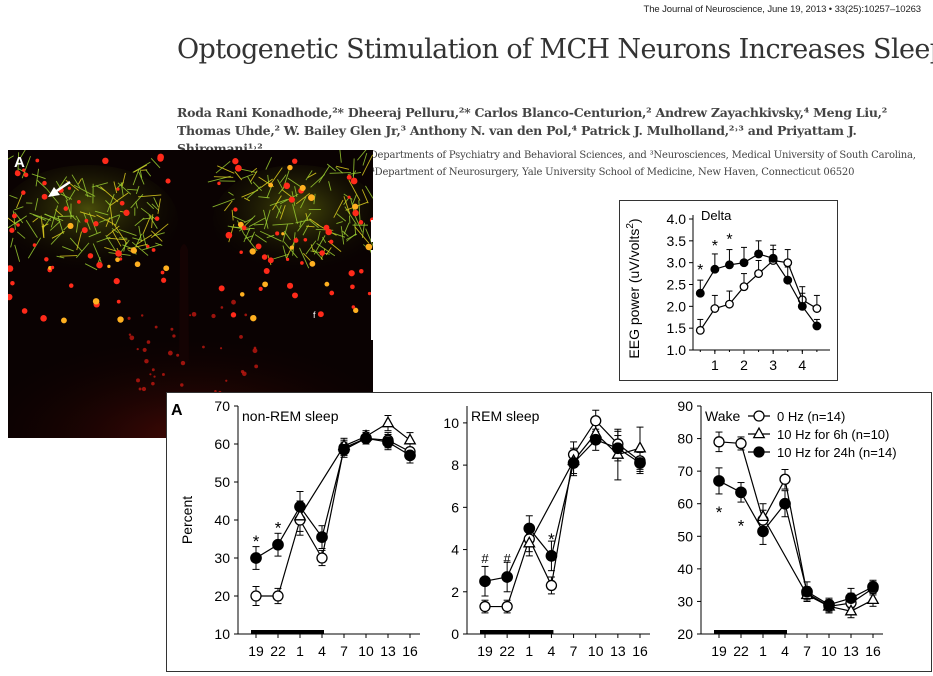 This screenshot has height=676, width=933. I want to click on rem-x-tick-label: 4, so click(552, 651).